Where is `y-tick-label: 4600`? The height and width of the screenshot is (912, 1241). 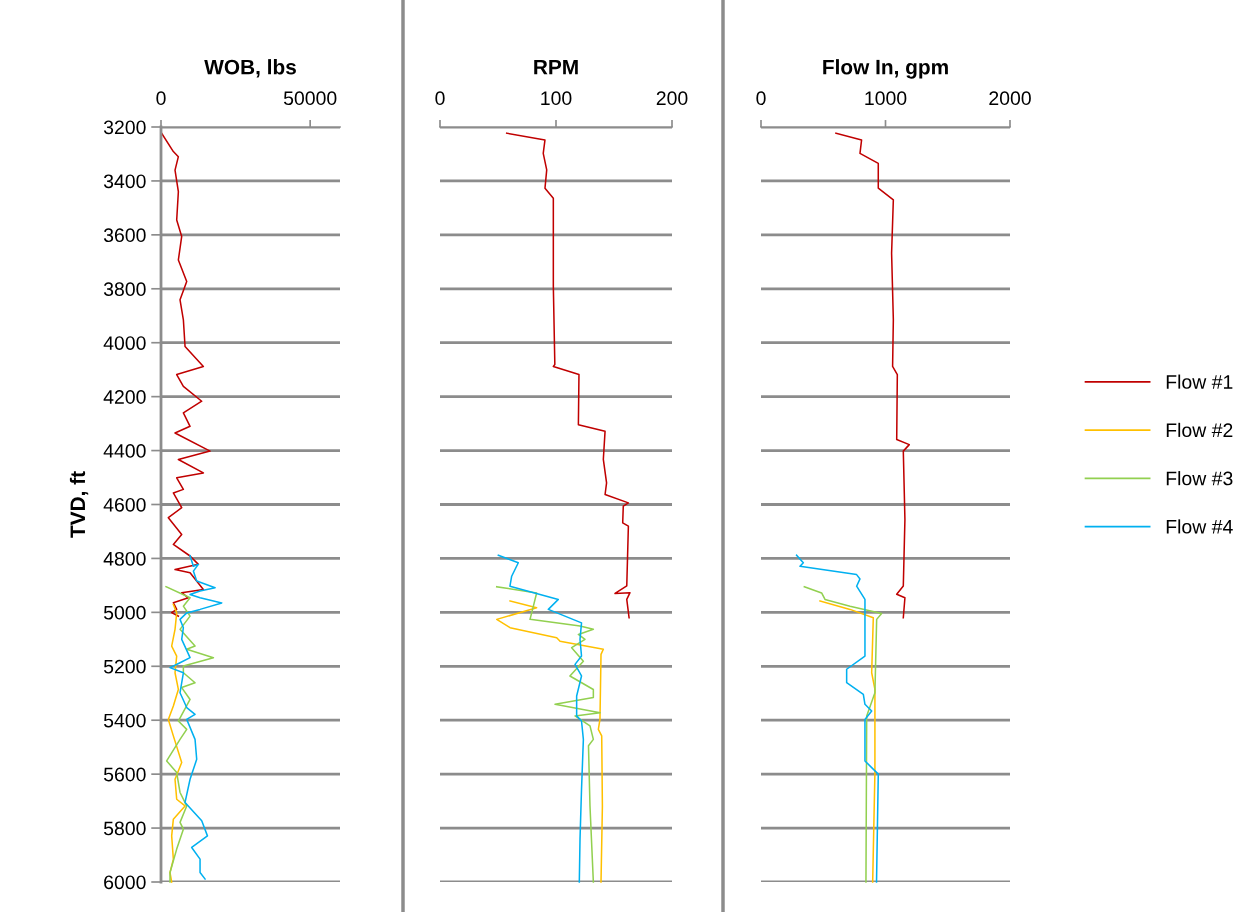
y-tick-label: 4600 is located at coordinates (124, 504).